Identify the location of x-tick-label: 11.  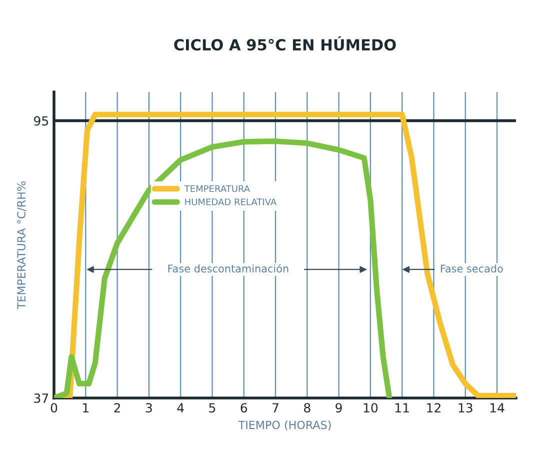
(402, 407).